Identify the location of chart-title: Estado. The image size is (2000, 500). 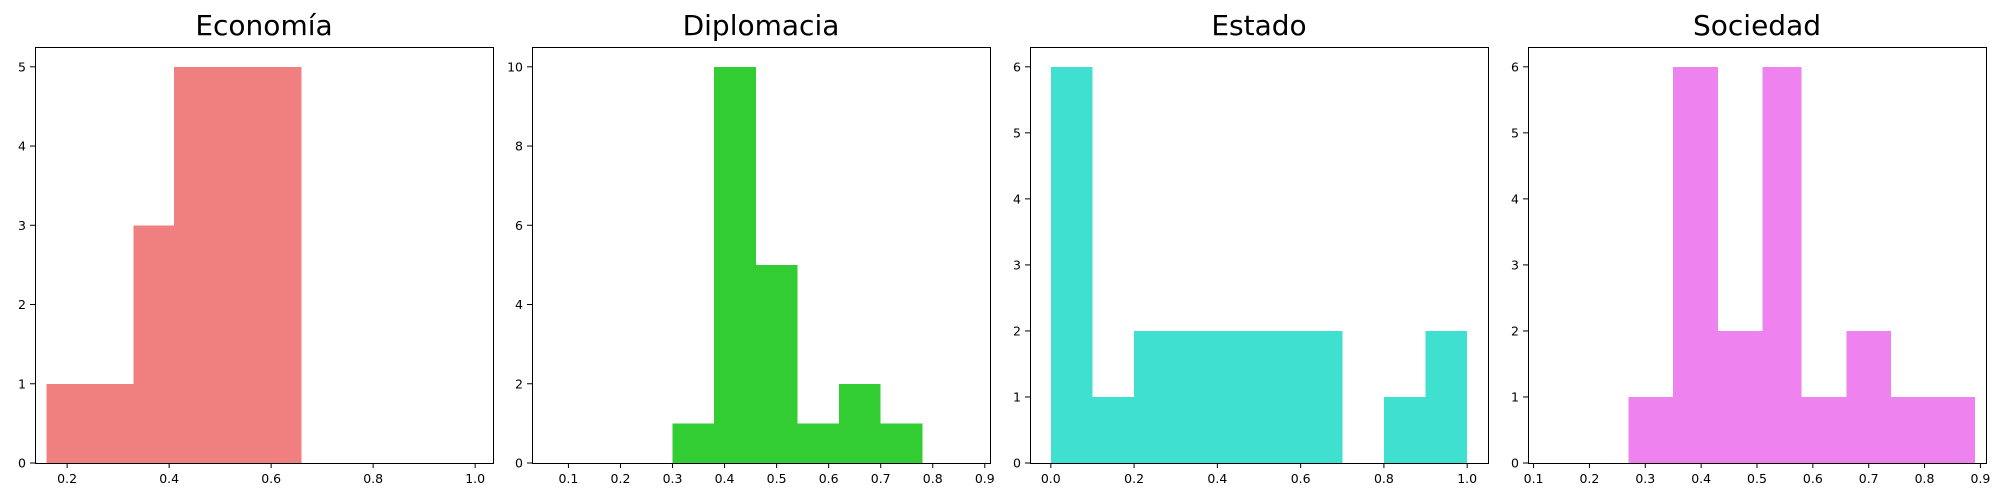
(1258, 25).